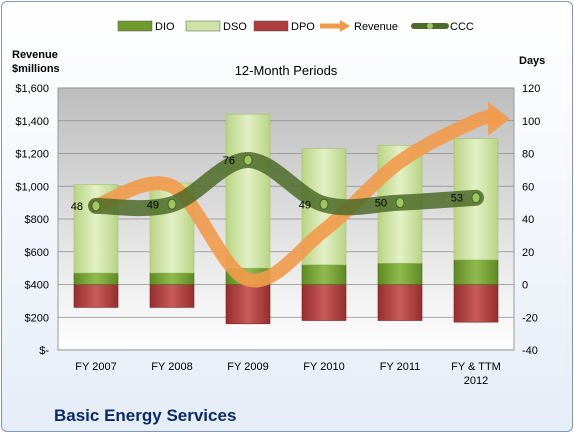  I want to click on left-tick-label: $400, so click(37, 286).